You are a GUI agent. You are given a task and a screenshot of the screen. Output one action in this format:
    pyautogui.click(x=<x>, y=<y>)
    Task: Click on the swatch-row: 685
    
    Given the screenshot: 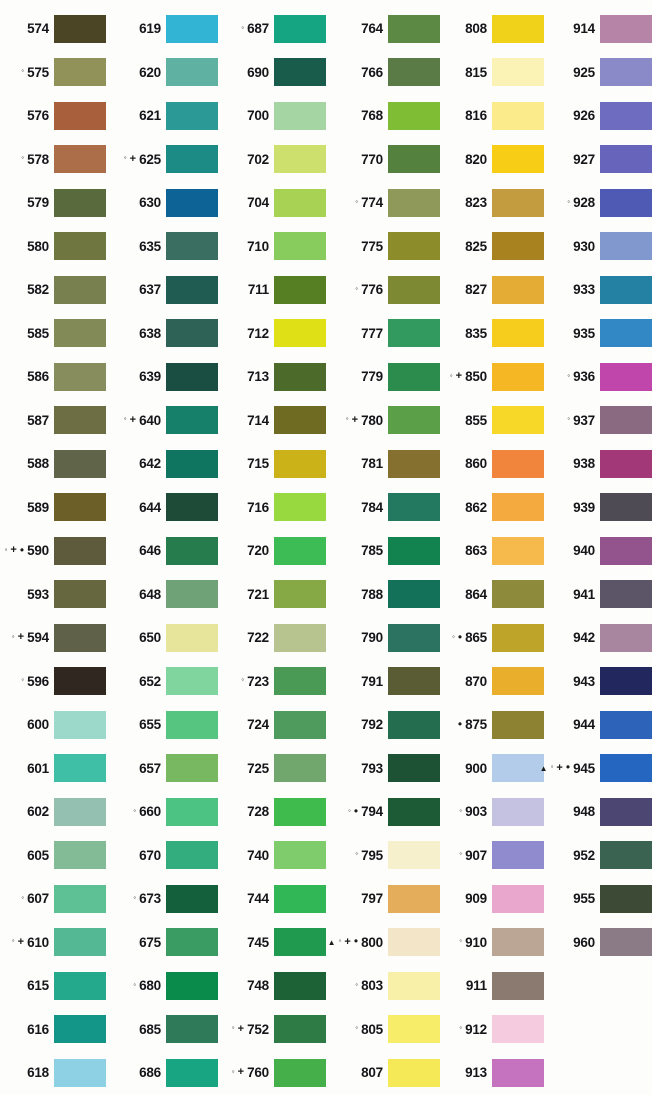 What is the action you would take?
    pyautogui.click(x=163, y=1030)
    